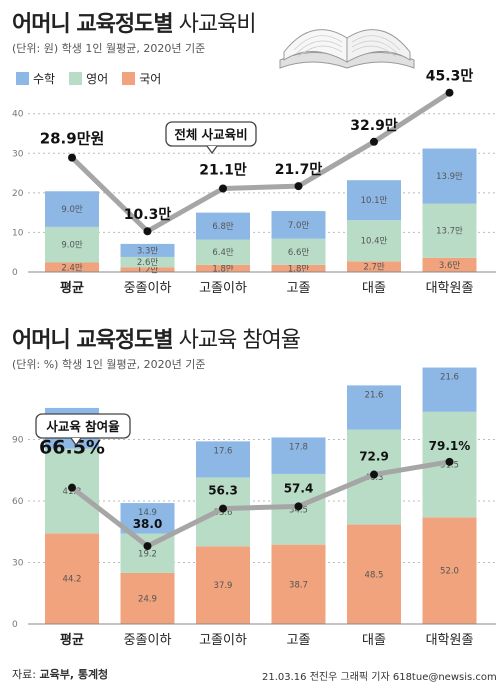 The image size is (498, 700). I want to click on bar-value-label: 3.6만, so click(450, 266).